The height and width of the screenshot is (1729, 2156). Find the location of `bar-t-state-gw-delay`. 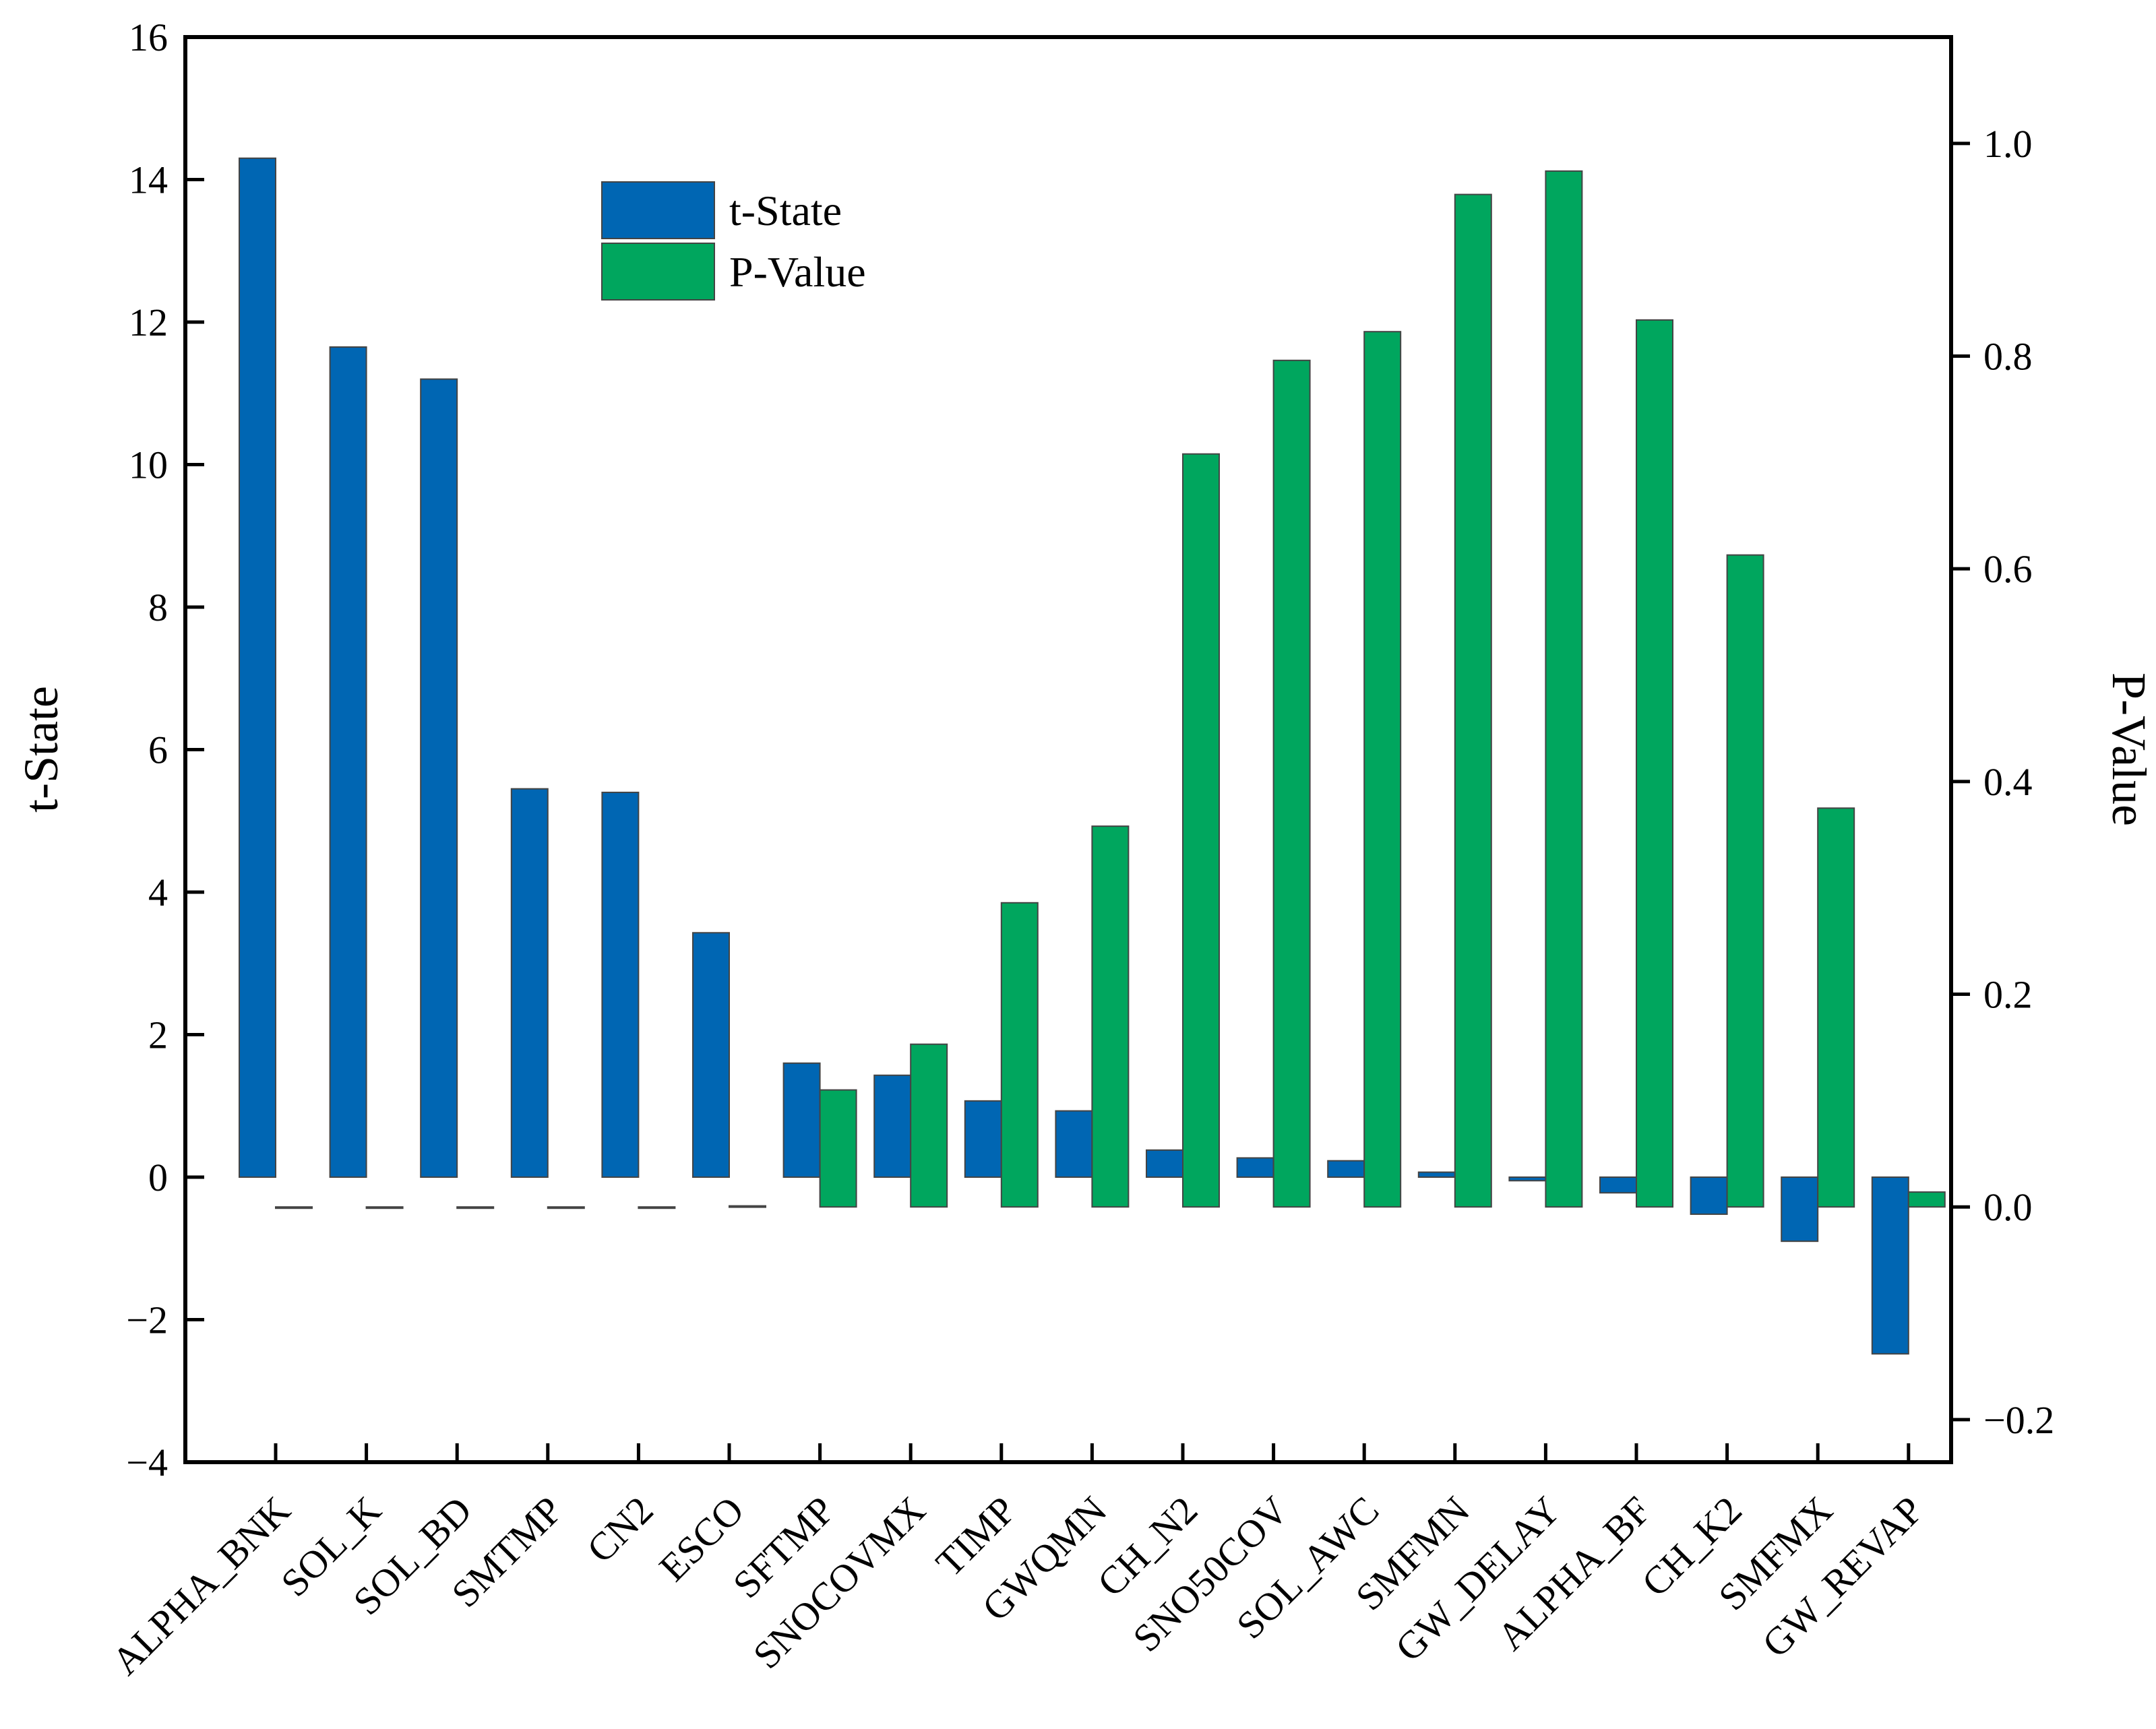

bar-t-state-gw-delay is located at coordinates (1528, 1179).